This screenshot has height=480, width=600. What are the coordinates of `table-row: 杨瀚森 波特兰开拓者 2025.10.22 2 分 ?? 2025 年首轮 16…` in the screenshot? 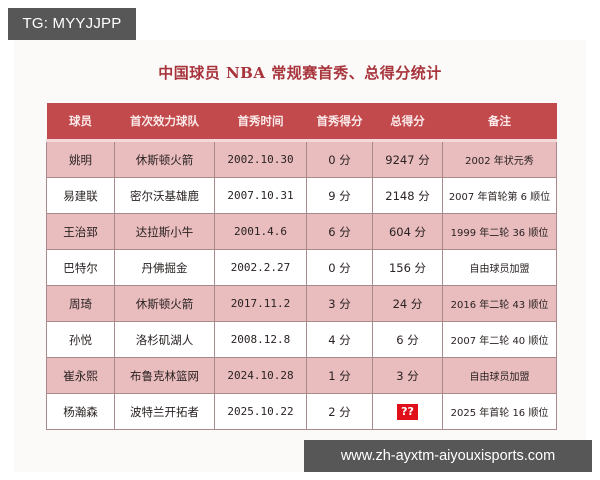 It's located at (301, 411).